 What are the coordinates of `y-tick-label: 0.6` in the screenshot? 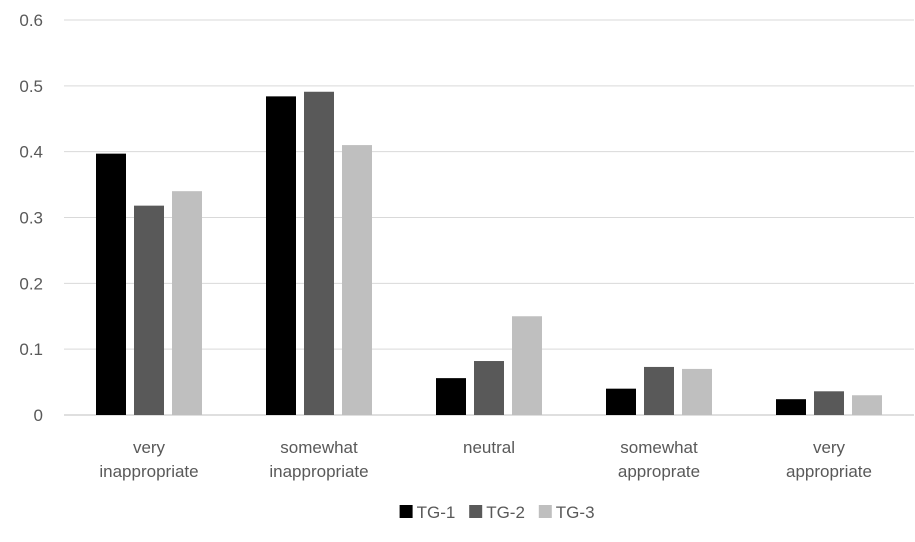 It's located at (31, 20).